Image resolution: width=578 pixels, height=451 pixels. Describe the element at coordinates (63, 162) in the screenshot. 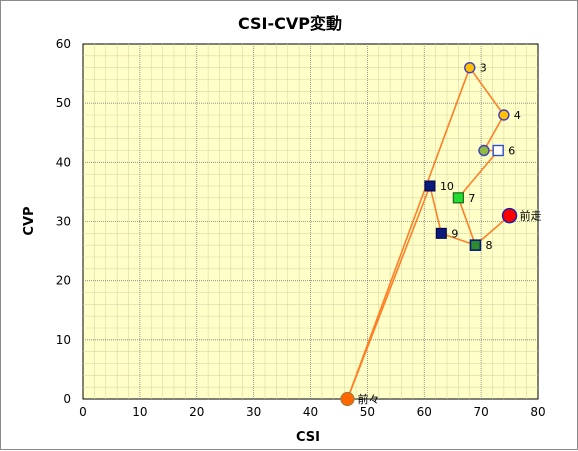

I see `y-tick-label: 40` at that location.